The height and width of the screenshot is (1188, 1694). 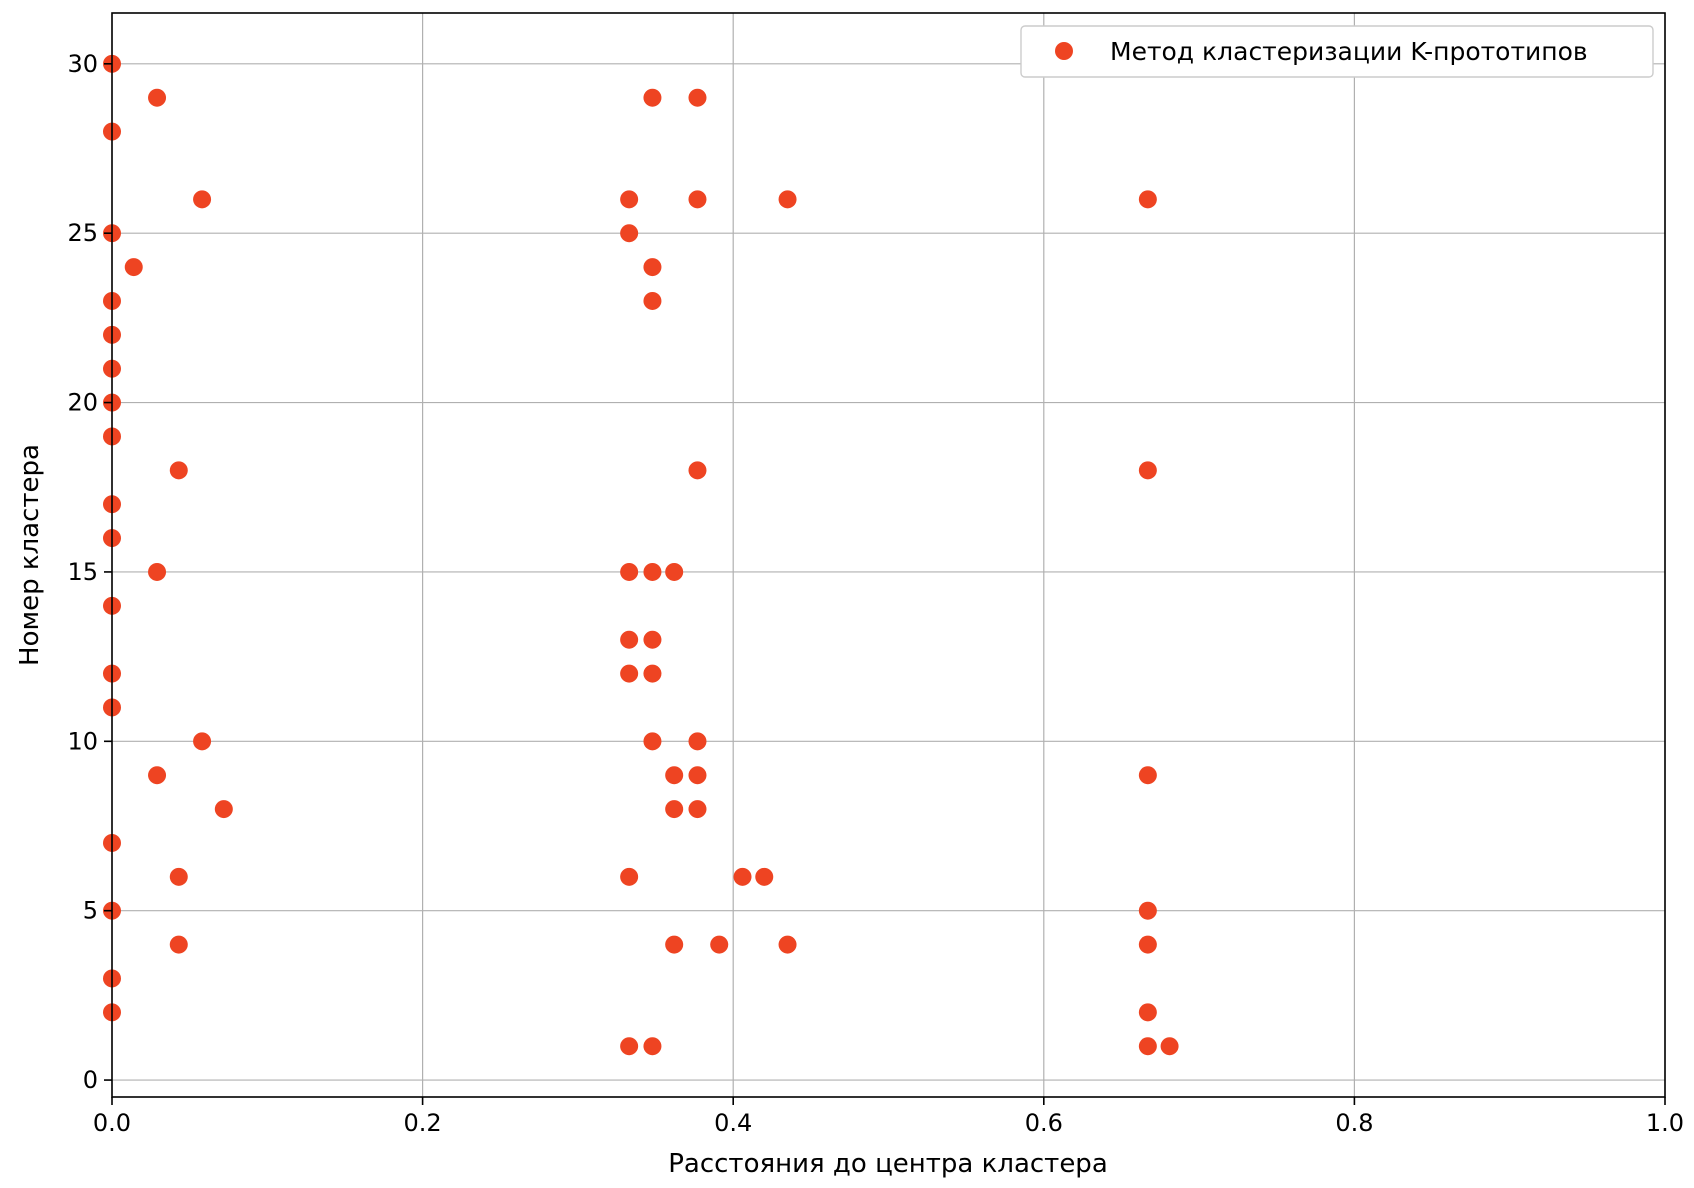 What do you see at coordinates (888, 1117) in the screenshot?
I see `x-axis-ticks: 0.0 0.2 0.4 0.6 0.8 1.0` at bounding box center [888, 1117].